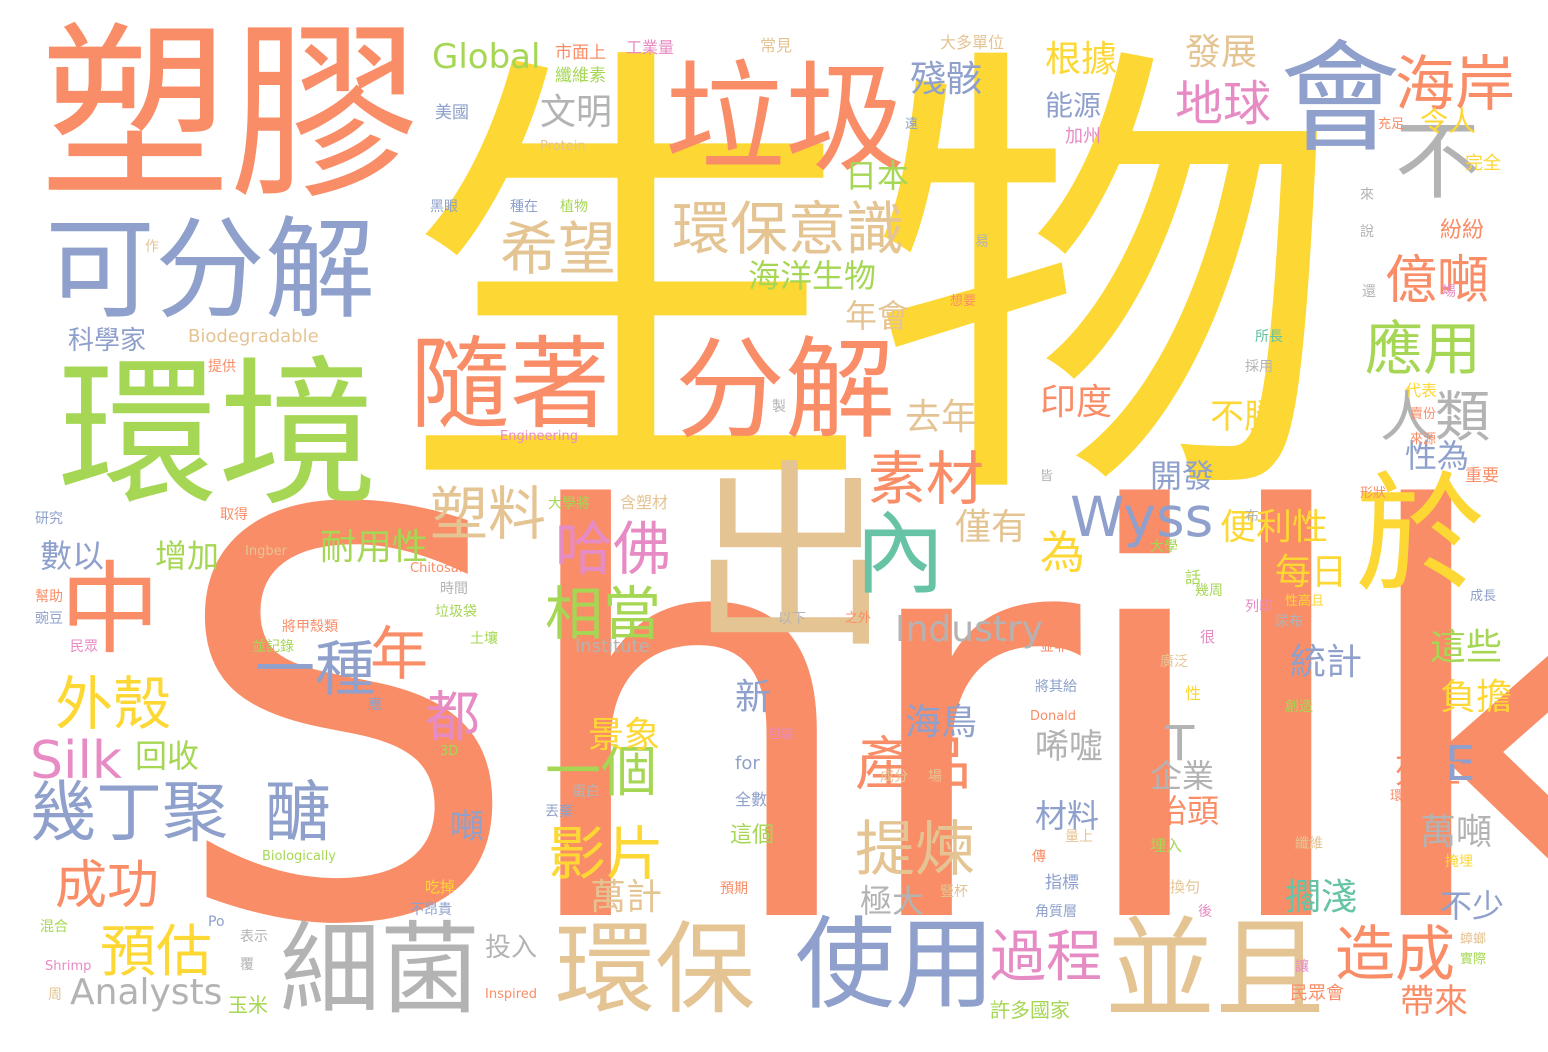  What do you see at coordinates (603, 614) in the screenshot?
I see `word-xiangdang: 相當` at bounding box center [603, 614].